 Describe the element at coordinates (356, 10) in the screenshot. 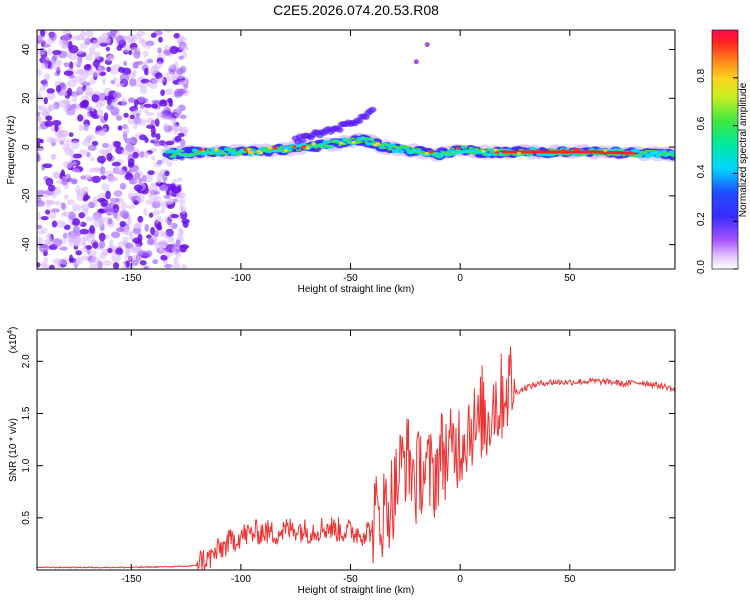

I see `chart-title: C2E5.2026.074.20.53.R08` at that location.